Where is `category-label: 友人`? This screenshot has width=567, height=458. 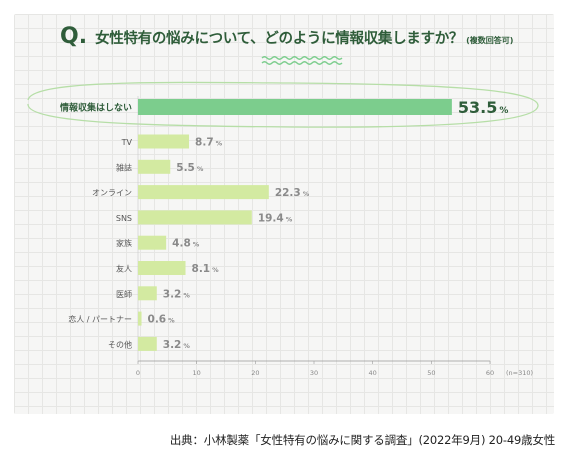 category-label: 友人 is located at coordinates (124, 269).